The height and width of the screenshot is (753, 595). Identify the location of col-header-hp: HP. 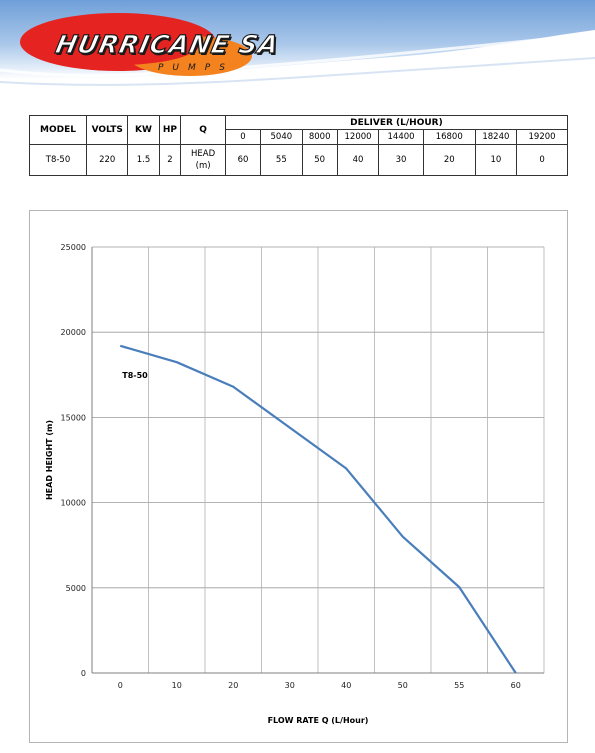
(170, 130).